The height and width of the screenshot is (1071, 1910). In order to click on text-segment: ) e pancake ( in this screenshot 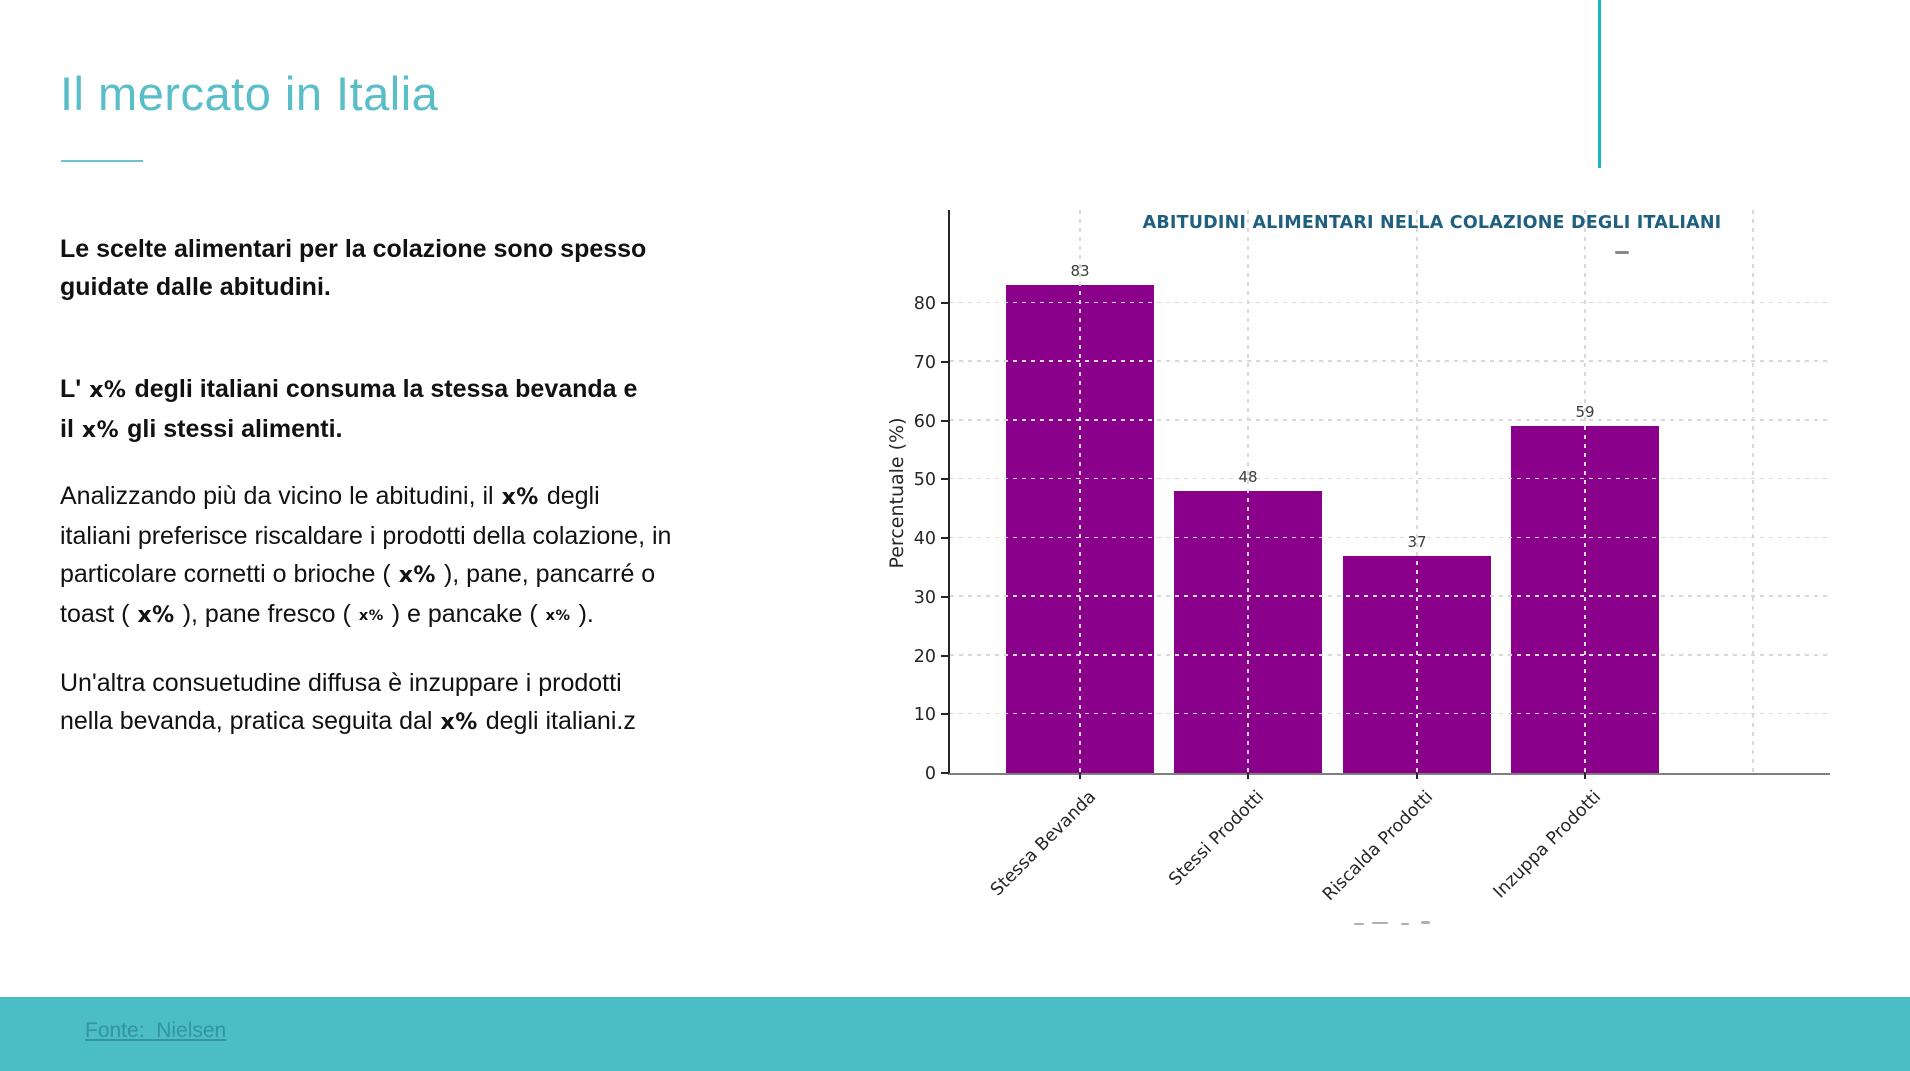, I will do `click(464, 614)`.